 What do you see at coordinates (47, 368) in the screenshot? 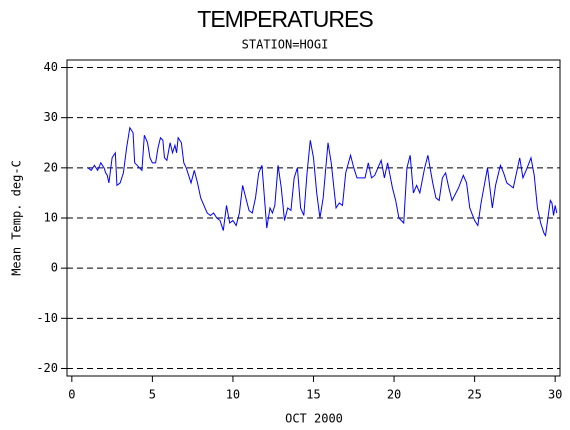
I see `y-tick-label: -20` at bounding box center [47, 368].